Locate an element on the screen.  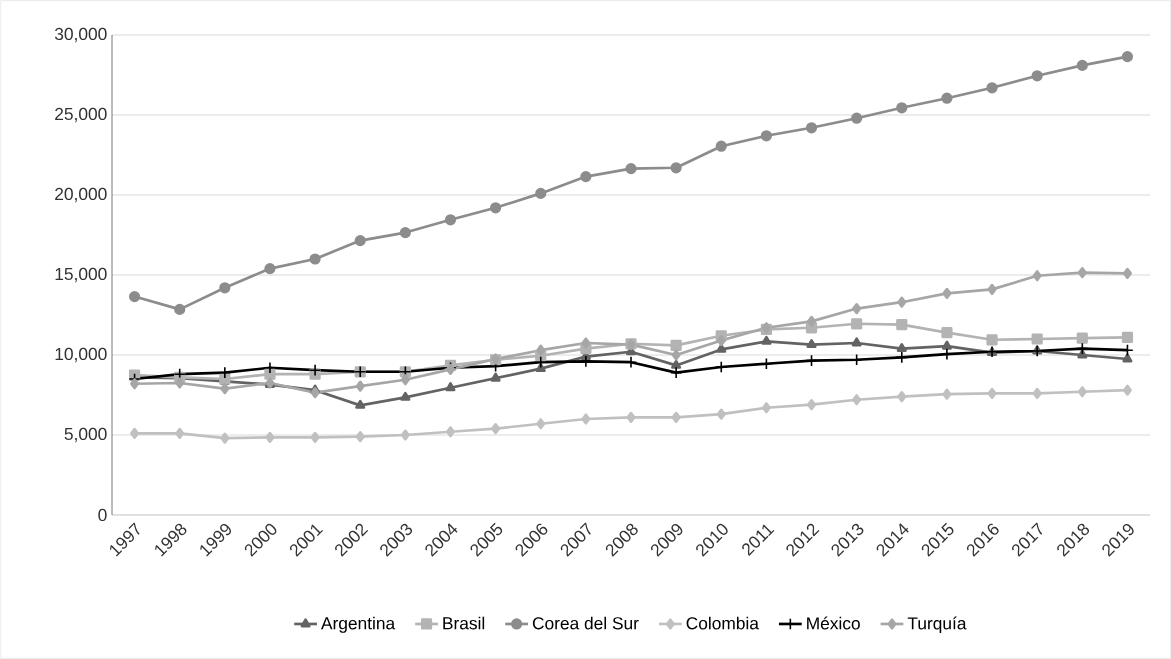
legend-label: Argentina is located at coordinates (358, 624).